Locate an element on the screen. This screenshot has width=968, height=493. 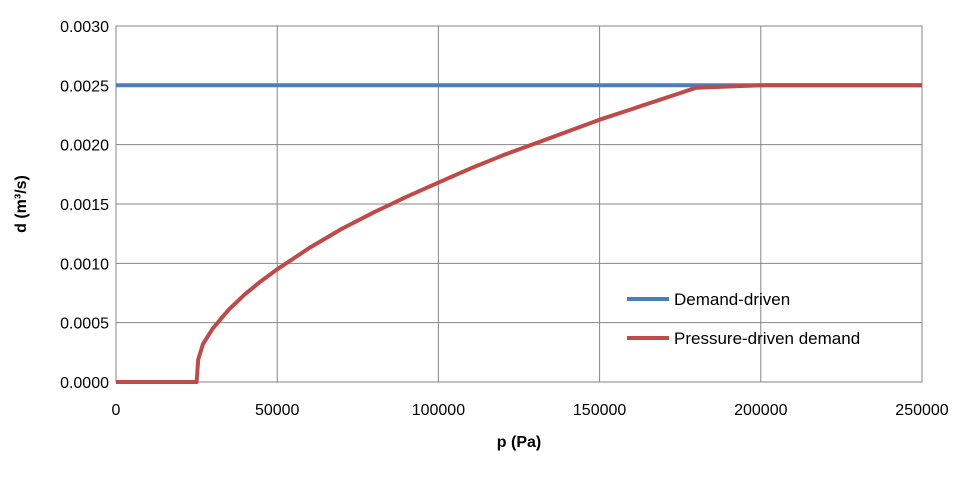
x-axis-title: p (Pa) is located at coordinates (519, 442).